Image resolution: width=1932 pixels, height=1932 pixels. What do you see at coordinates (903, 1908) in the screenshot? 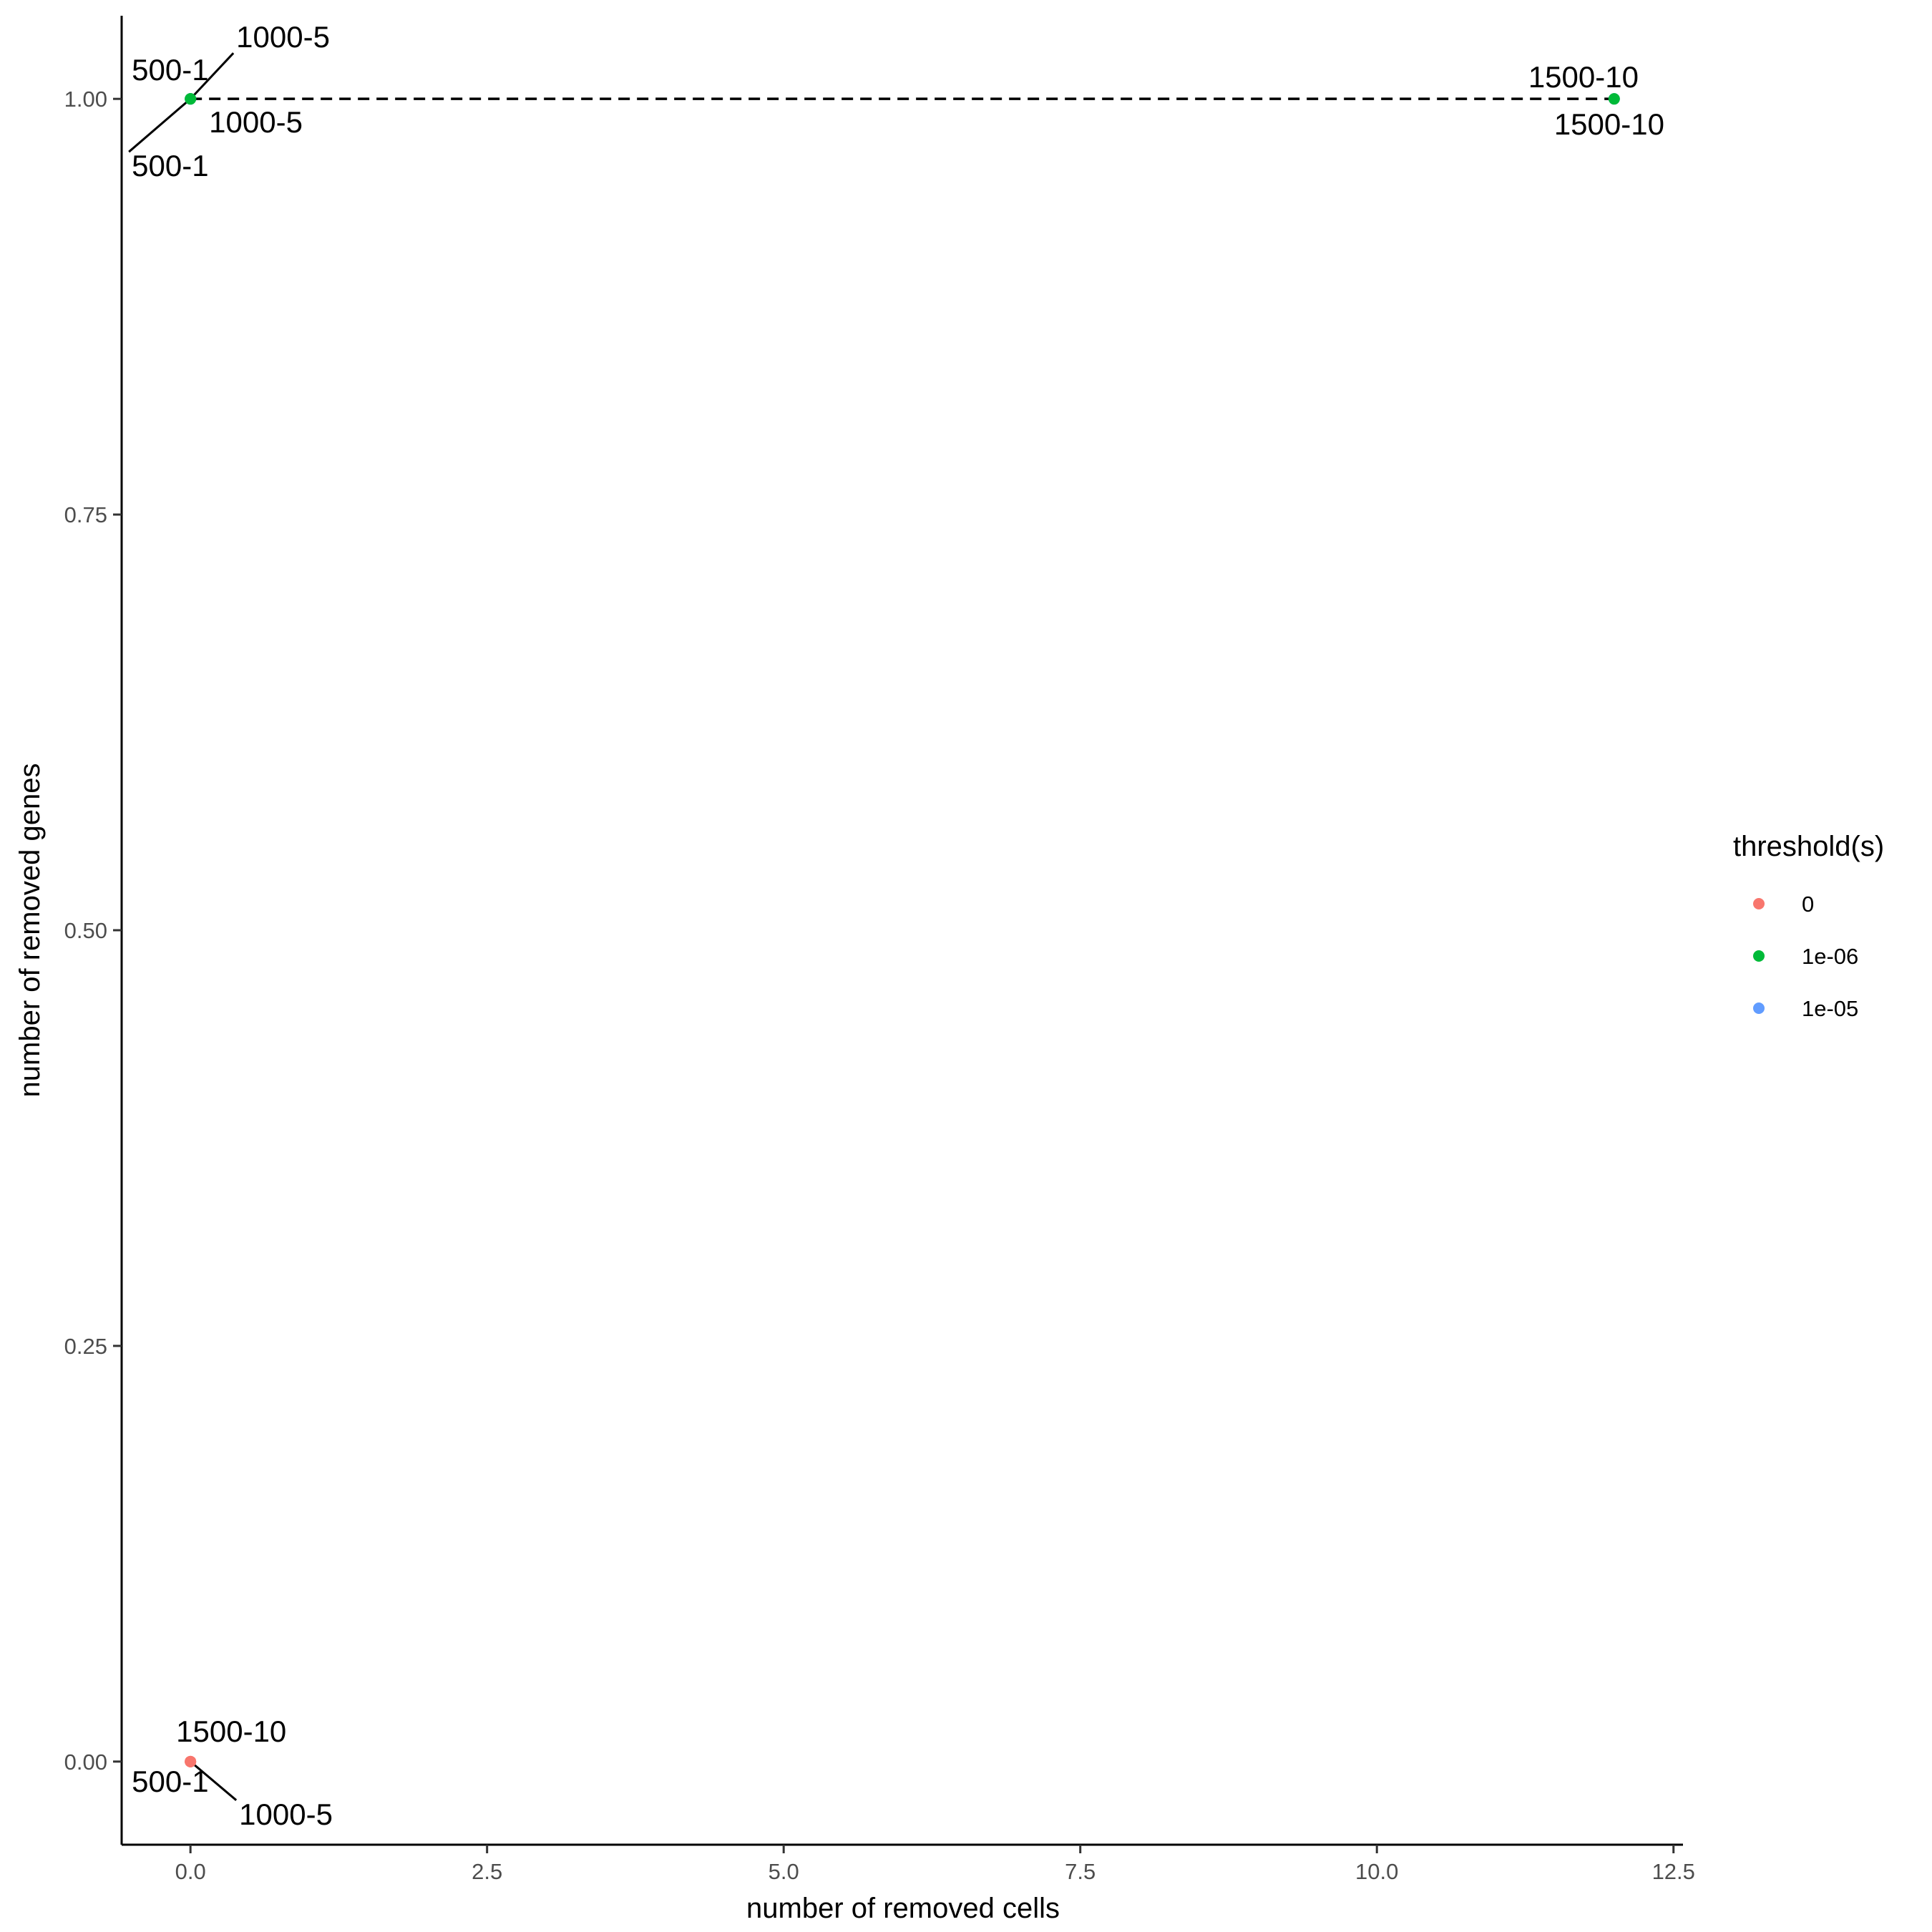
I see `x-axis-title: number of removed cells` at bounding box center [903, 1908].